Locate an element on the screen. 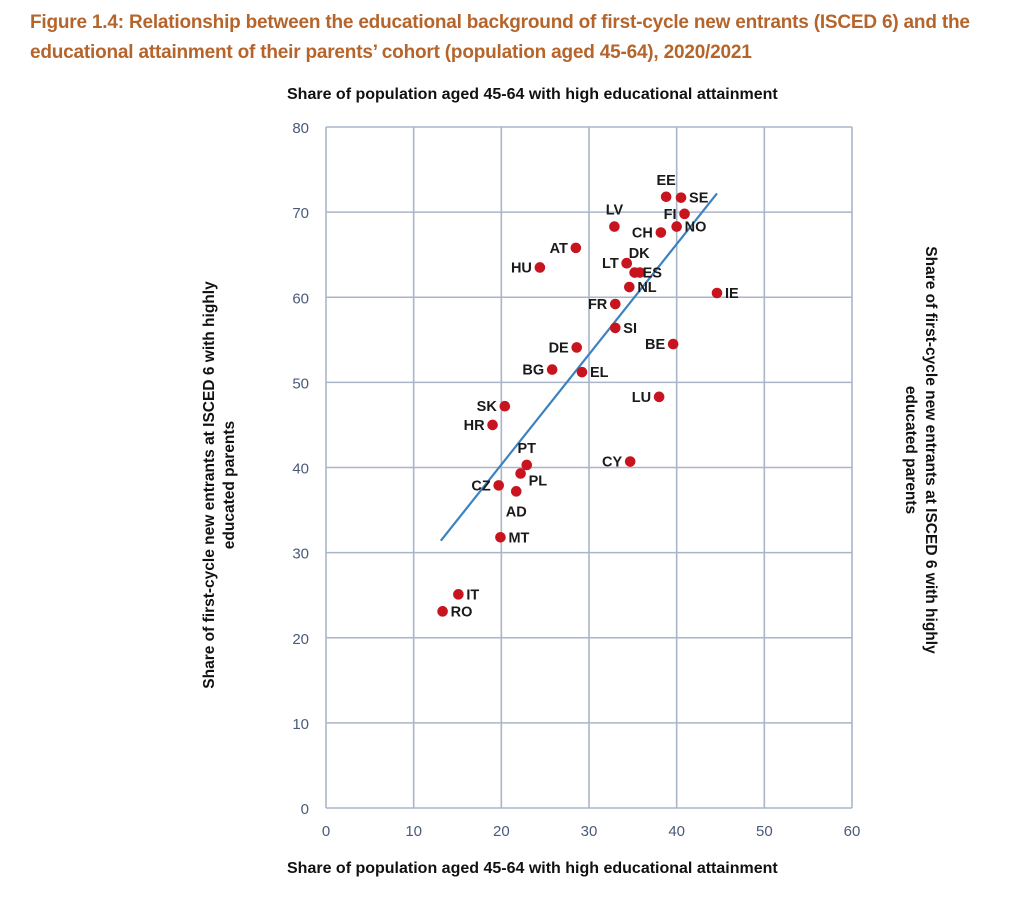 The image size is (1024, 899). x-tick-label: 60 is located at coordinates (852, 831).